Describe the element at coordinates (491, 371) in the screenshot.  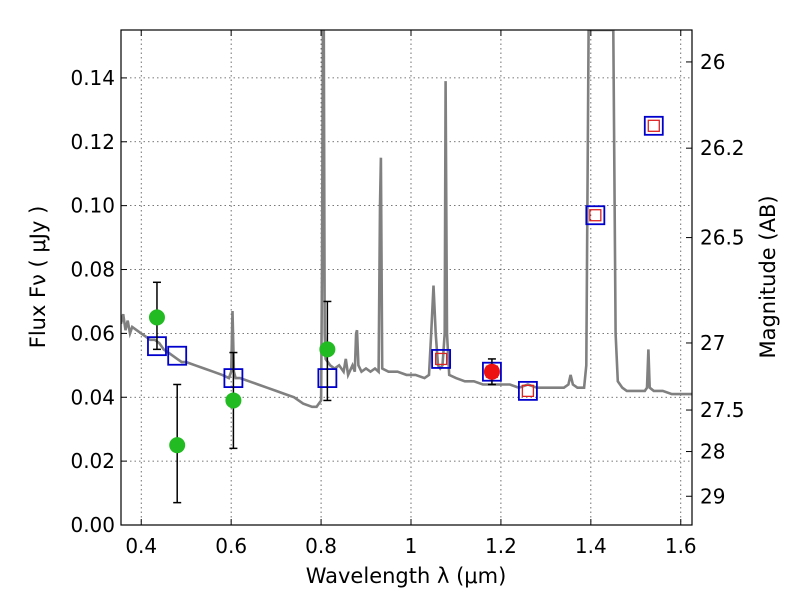
I see `red-point` at that location.